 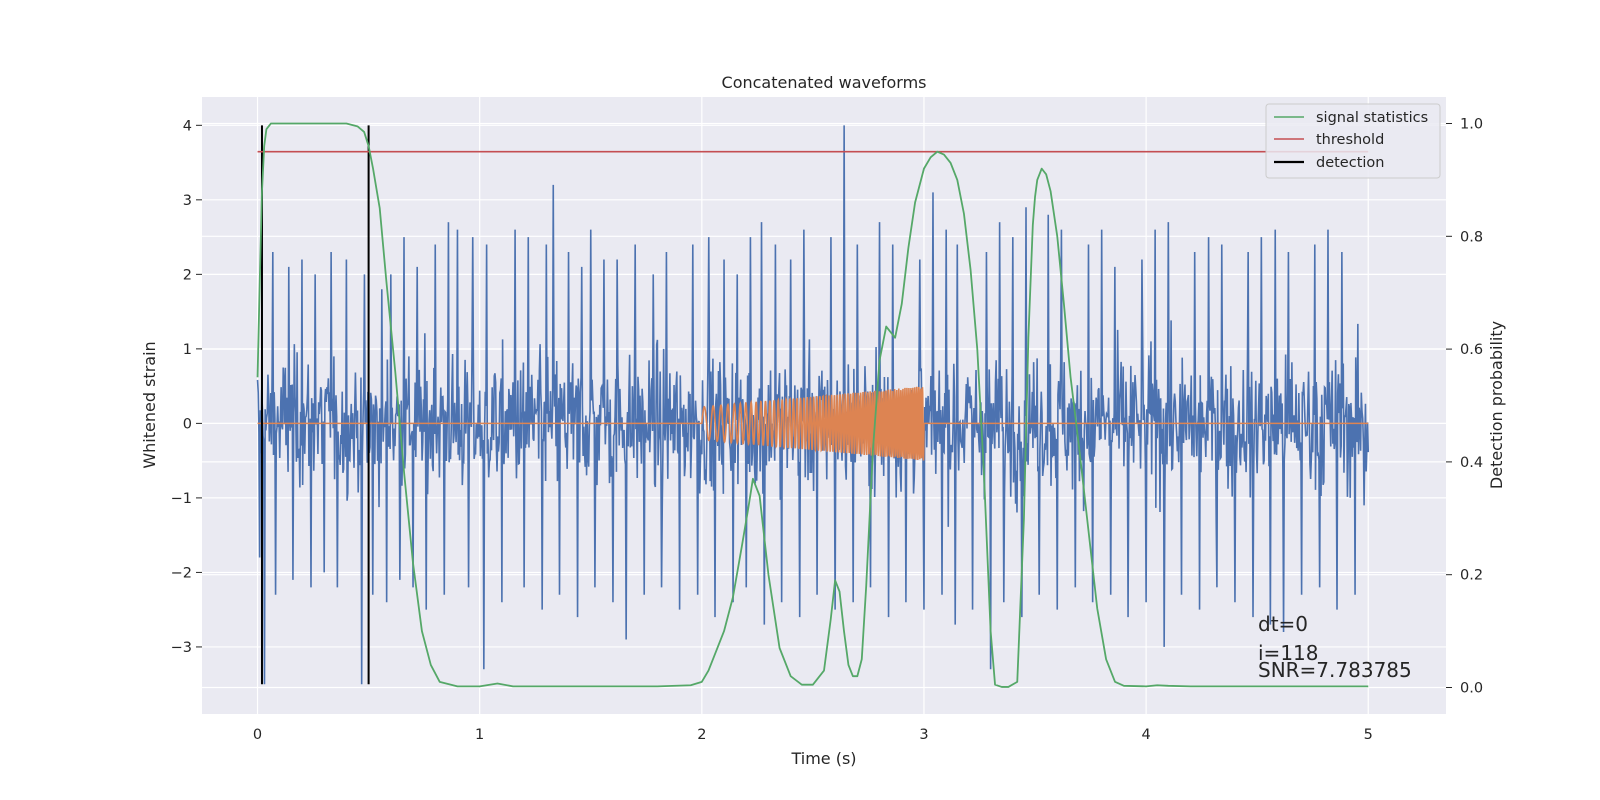 What do you see at coordinates (1471, 576) in the screenshot?
I see `y2-tick-label: 0.2` at bounding box center [1471, 576].